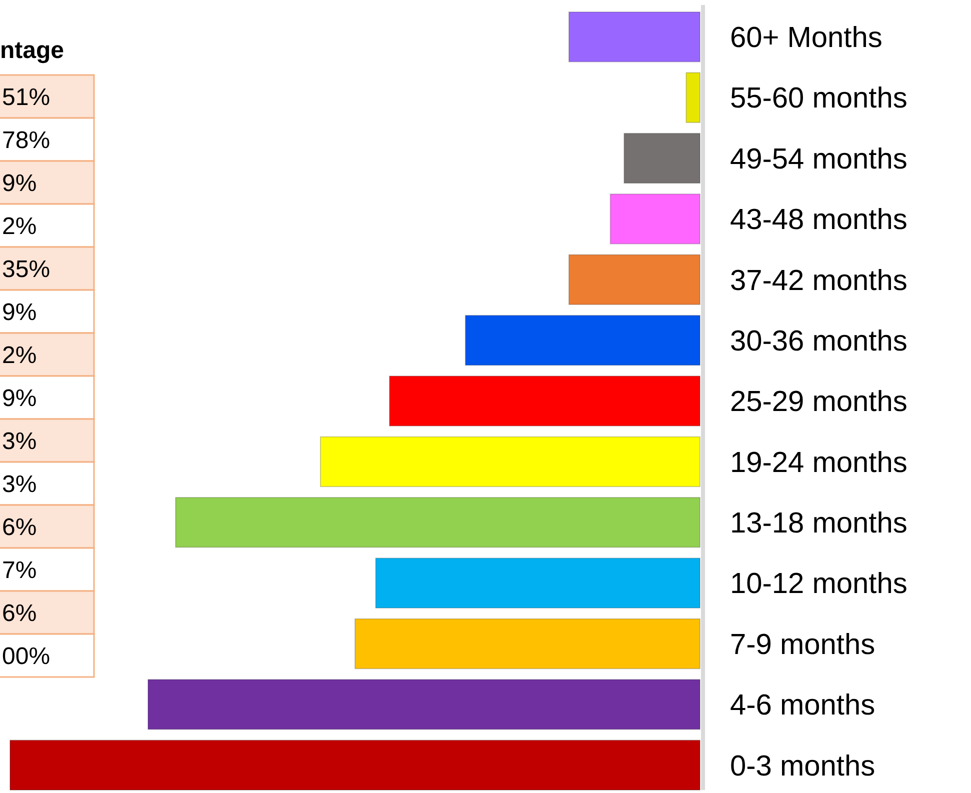 The image size is (971, 793). What do you see at coordinates (819, 462) in the screenshot?
I see `y-tick-label: 19-24 months` at bounding box center [819, 462].